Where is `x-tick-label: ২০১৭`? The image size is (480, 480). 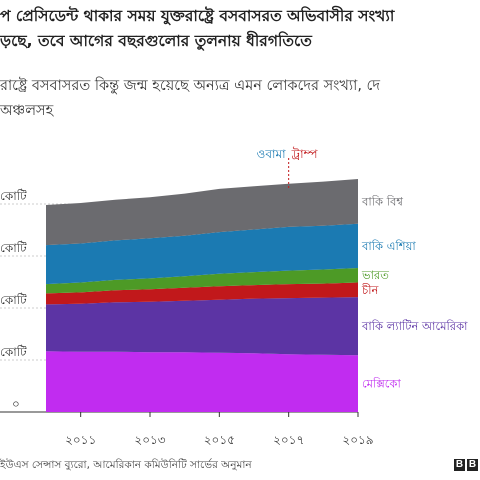 x-tick-label: ২০১৭ is located at coordinates (288, 440).